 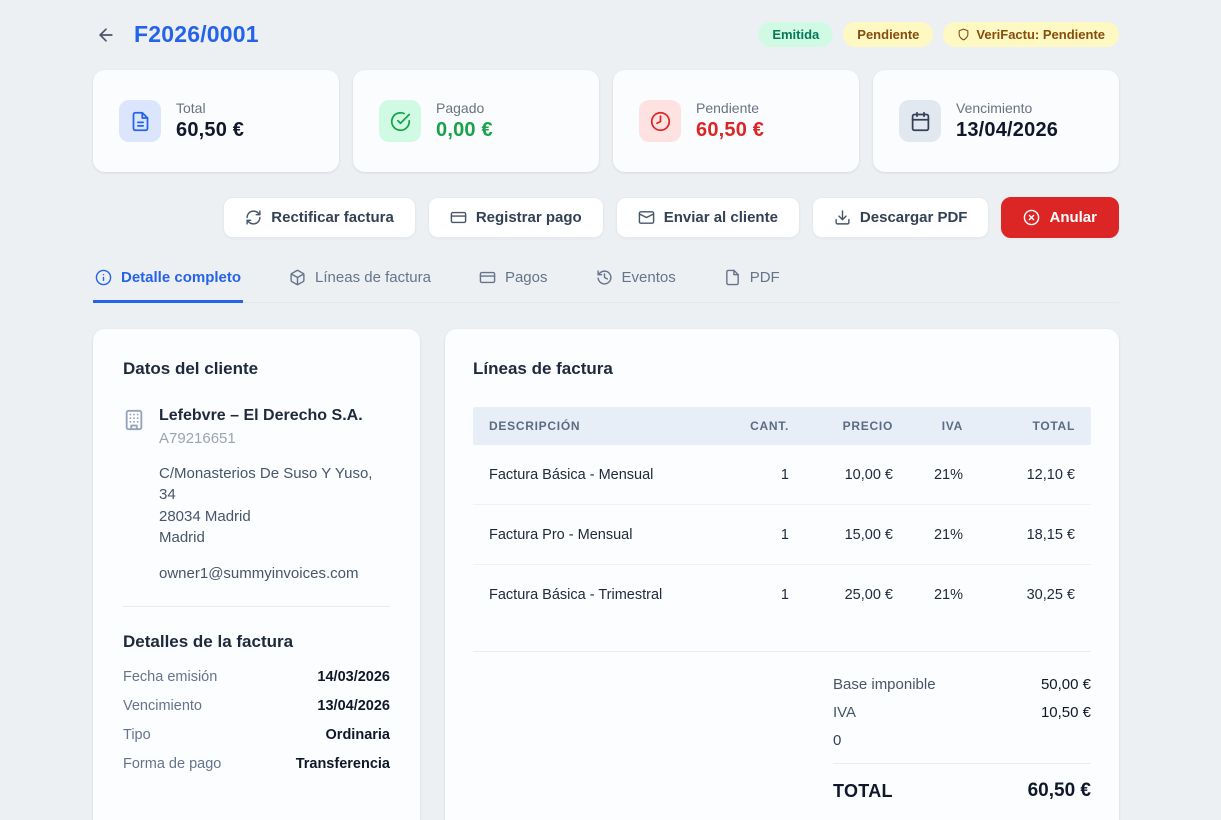 What do you see at coordinates (181, 277) in the screenshot?
I see `tab-label: Detalle completo` at bounding box center [181, 277].